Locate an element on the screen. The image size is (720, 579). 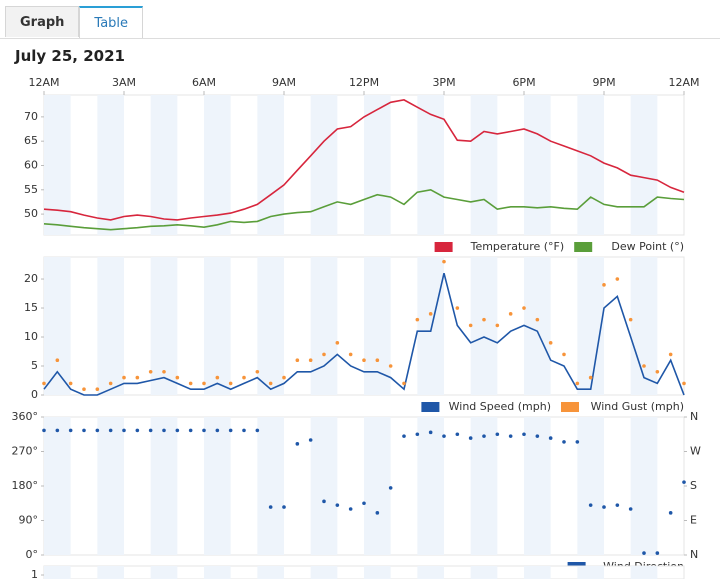
y2-tick-label: W is located at coordinates (695, 451).